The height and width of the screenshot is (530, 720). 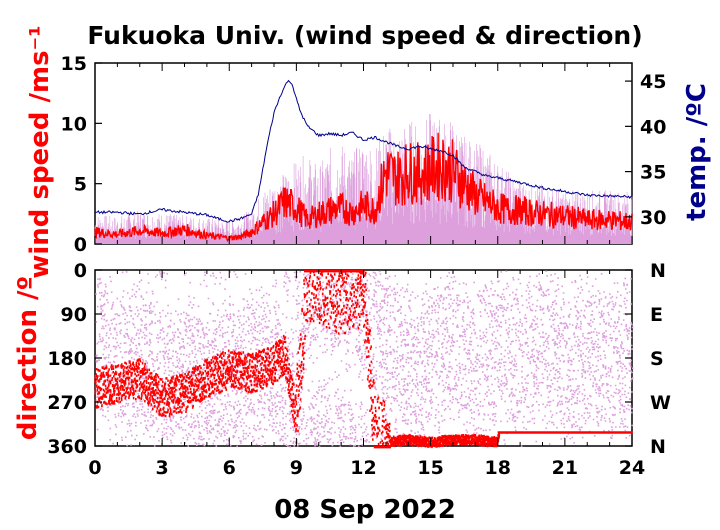 What do you see at coordinates (653, 218) in the screenshot?
I see `temperature-tick-label: 30` at bounding box center [653, 218].